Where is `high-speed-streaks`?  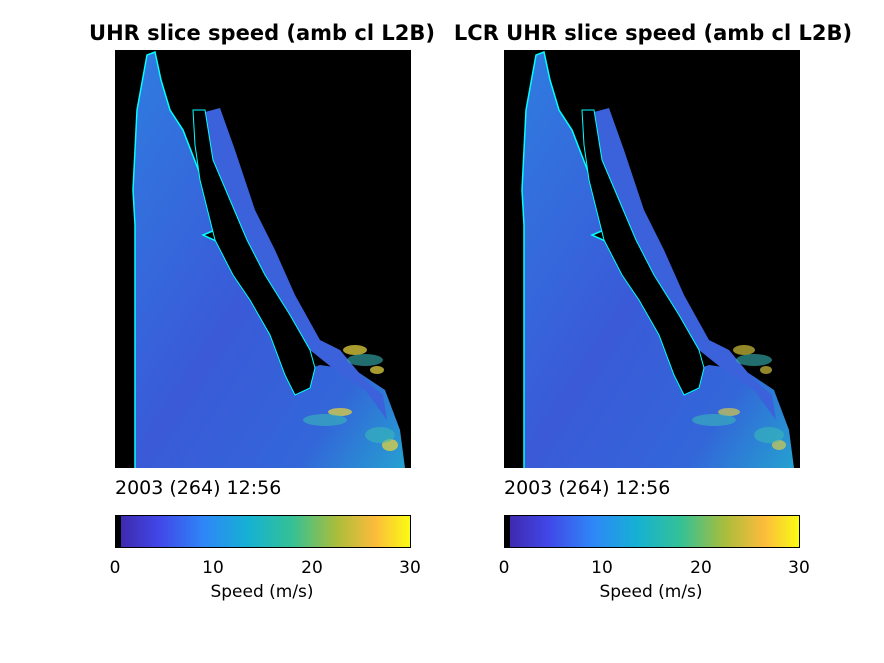 high-speed-streaks is located at coordinates (752, 397).